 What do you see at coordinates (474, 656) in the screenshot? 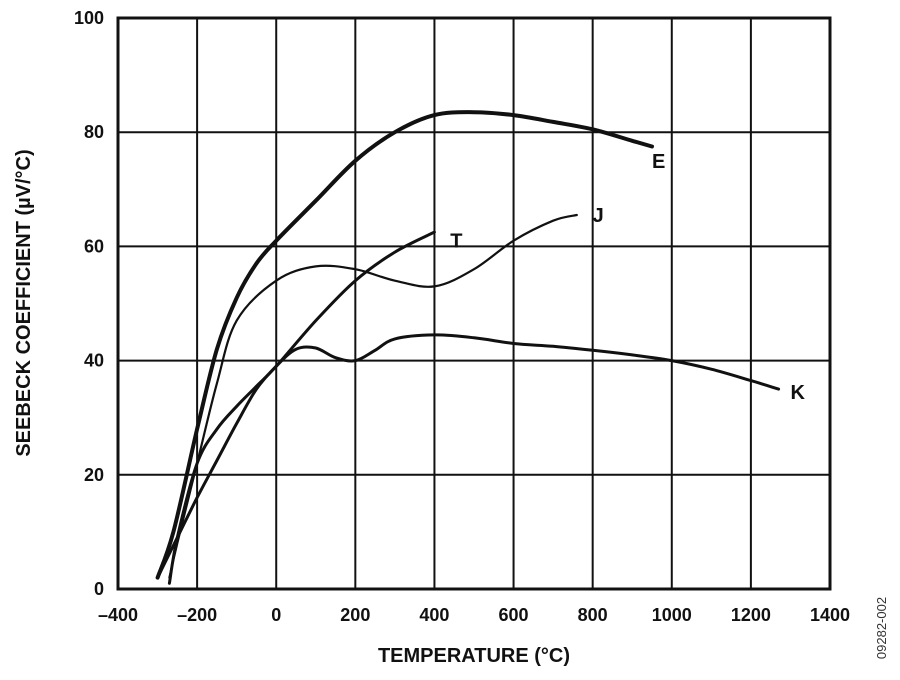
I see `x-axis-title: TEMPERATURE (°C)` at bounding box center [474, 656].